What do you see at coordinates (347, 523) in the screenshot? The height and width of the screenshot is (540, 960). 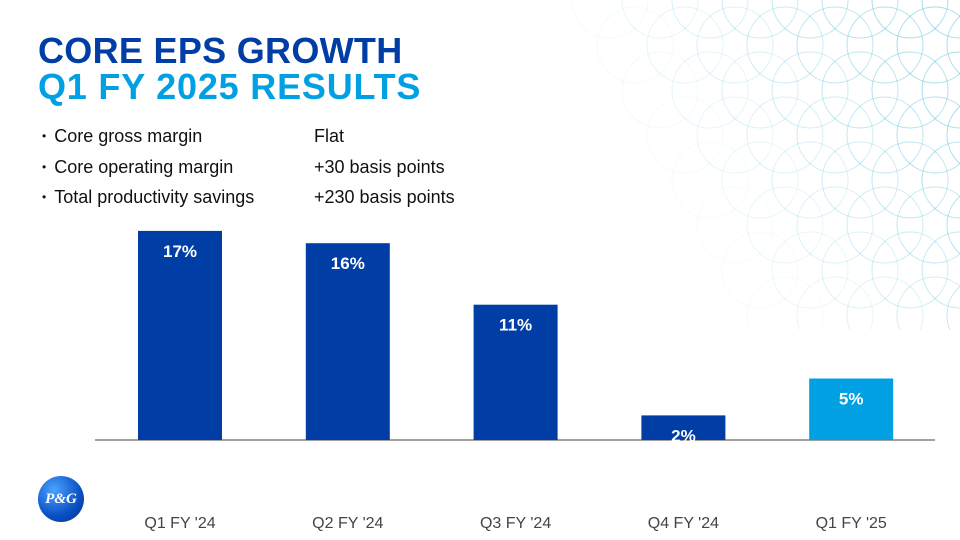 I see `x-tick-label: Q2 FY '24` at bounding box center [347, 523].